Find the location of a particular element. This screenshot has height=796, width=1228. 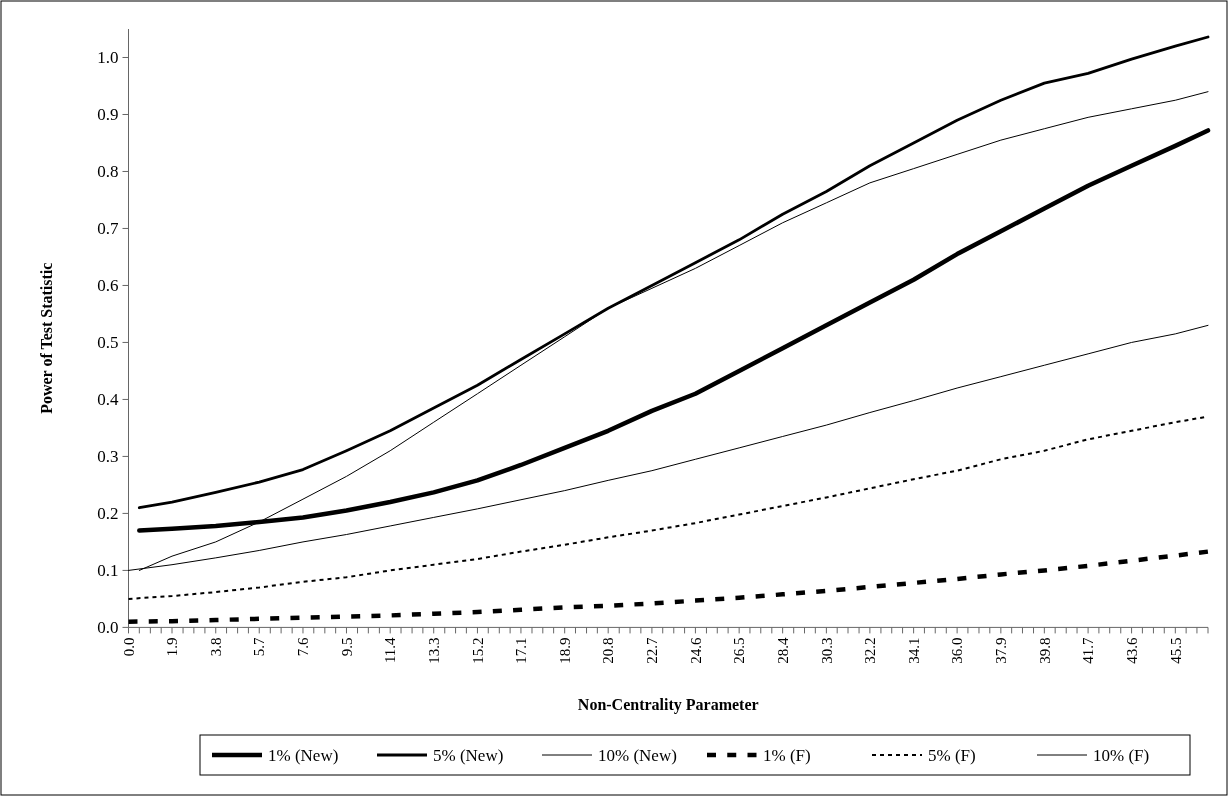

legend-label: 5% (F) is located at coordinates (952, 755).